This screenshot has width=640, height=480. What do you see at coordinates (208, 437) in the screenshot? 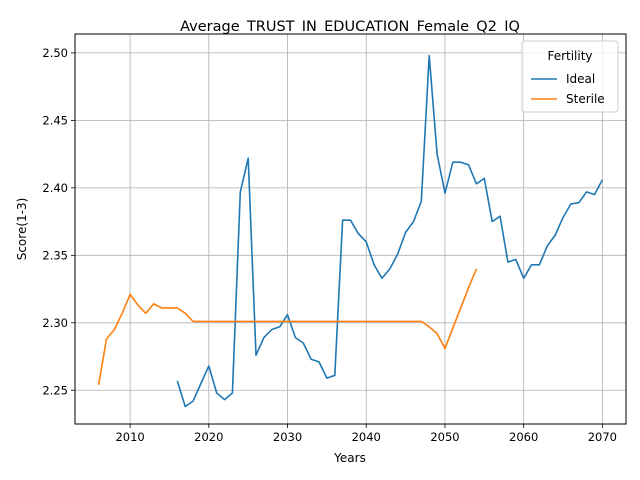
I see `x-tick-label: 2020` at bounding box center [208, 437].